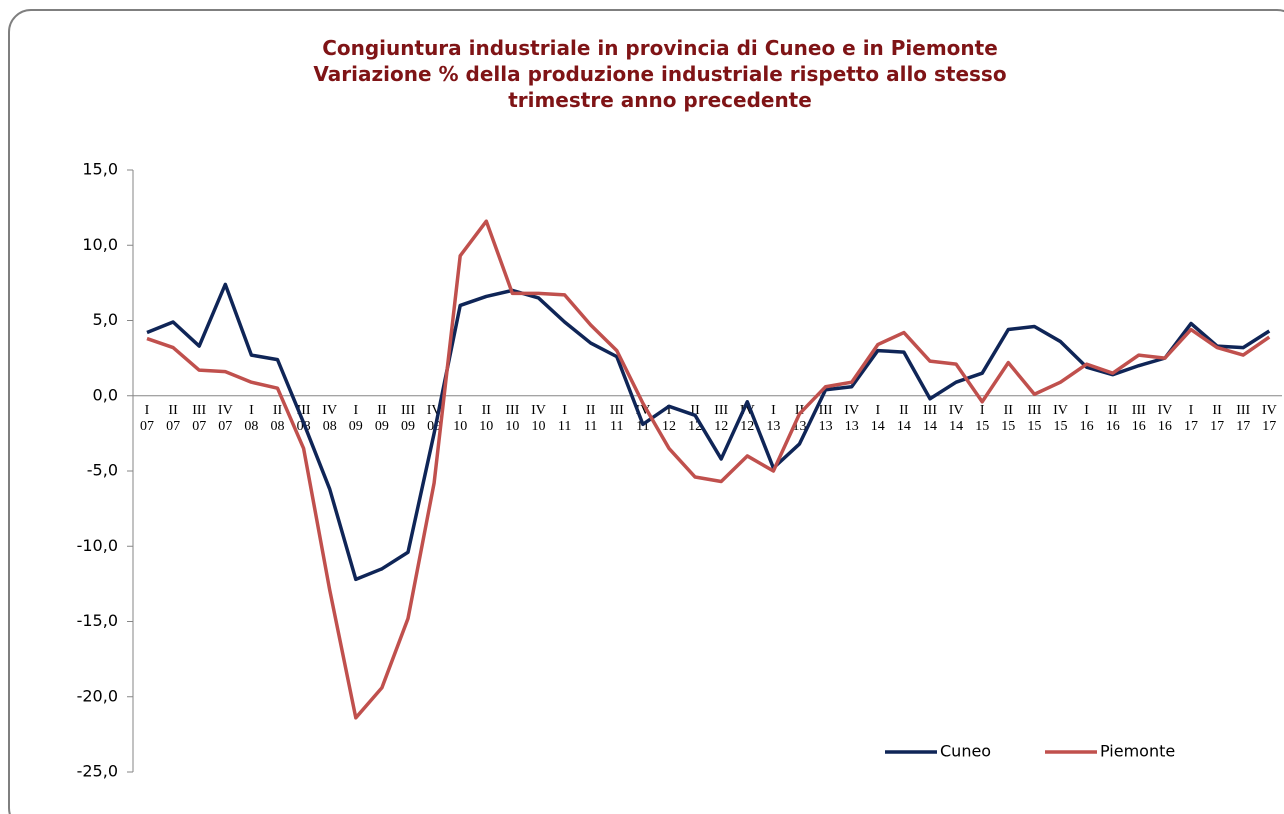 The width and height of the screenshot is (1284, 814). What do you see at coordinates (930, 418) in the screenshot?
I see `x-tick-label: III 14` at bounding box center [930, 418].